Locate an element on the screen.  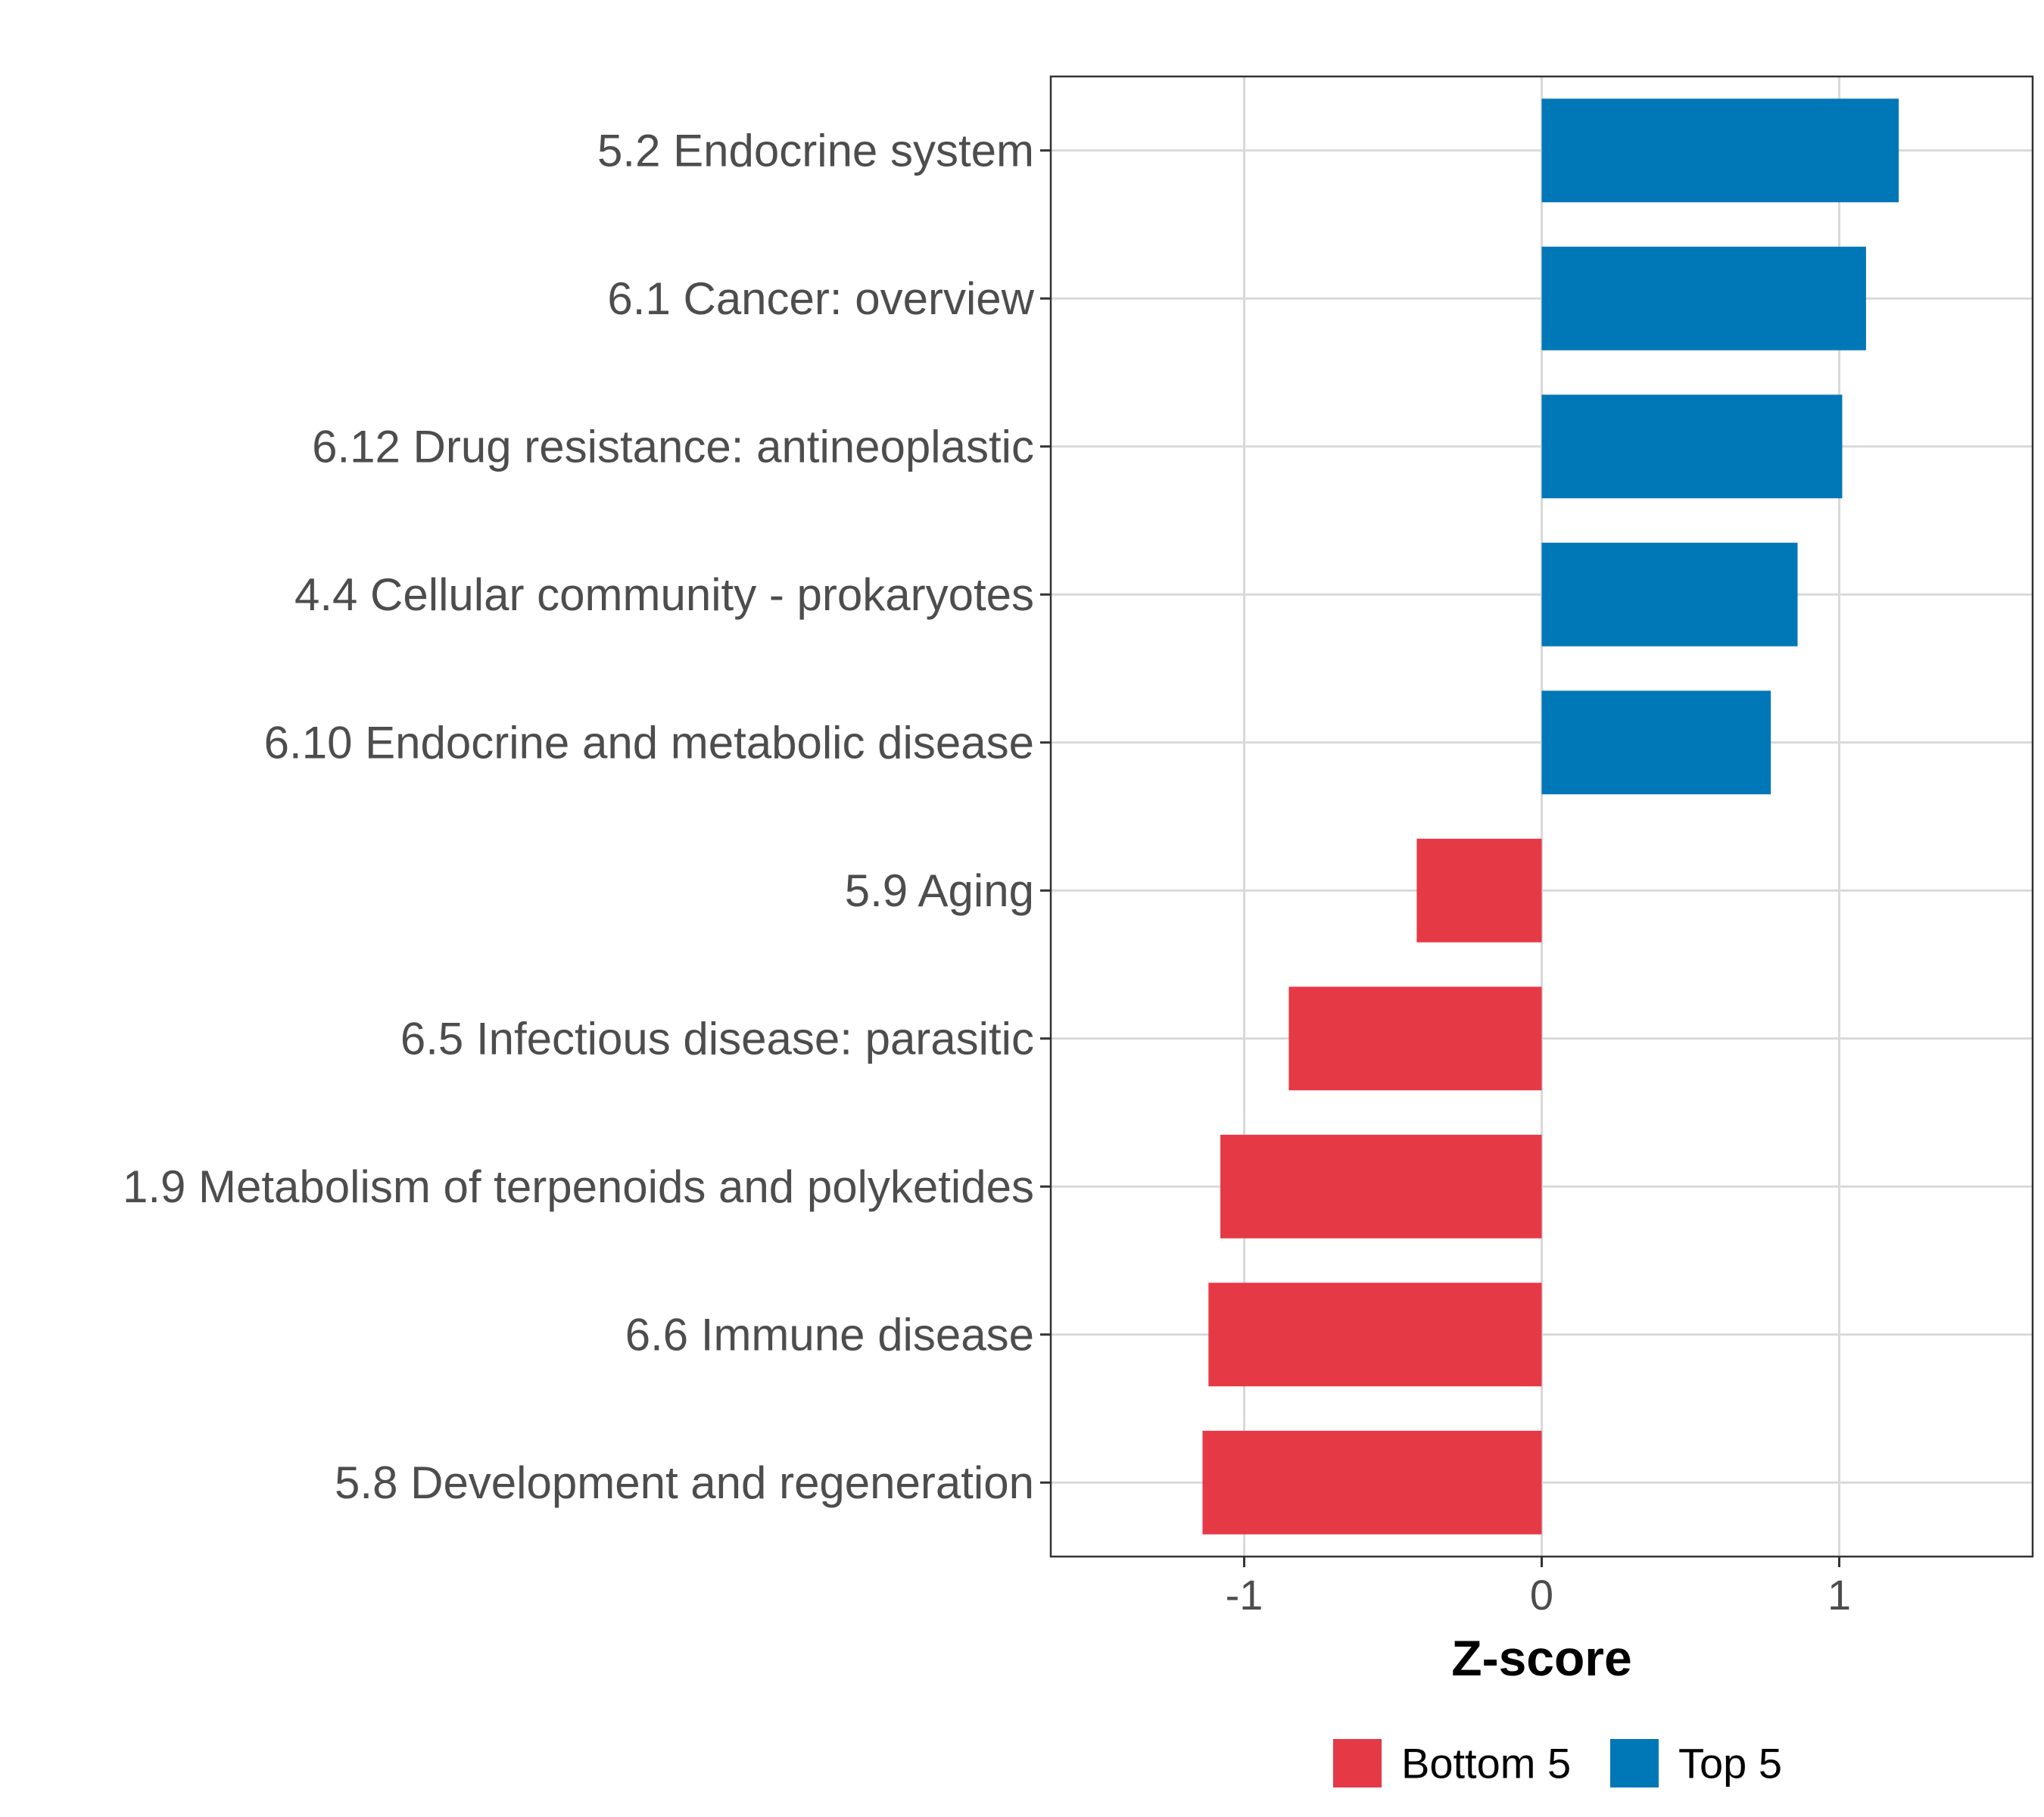
legend: Bottom 5 Top 5 is located at coordinates (1558, 1763).